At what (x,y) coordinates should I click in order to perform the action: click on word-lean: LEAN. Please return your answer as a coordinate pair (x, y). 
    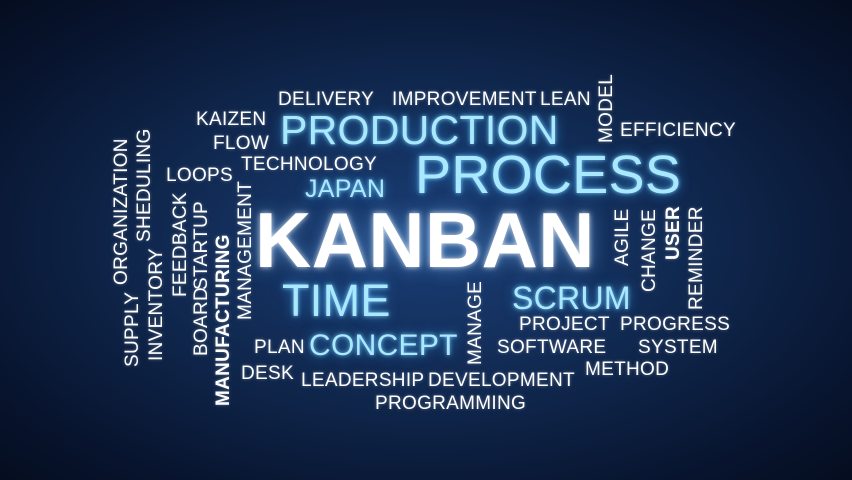
    Looking at the image, I should click on (565, 99).